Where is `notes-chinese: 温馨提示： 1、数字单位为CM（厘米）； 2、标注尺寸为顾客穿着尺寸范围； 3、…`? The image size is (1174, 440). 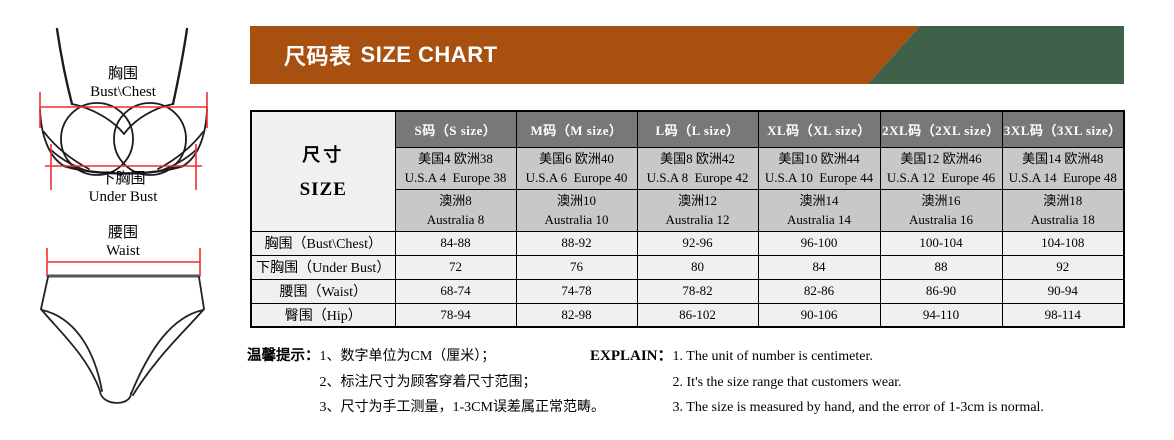 notes-chinese: 温馨提示： 1、数字单位为CM（厘米）； 2、标注尺寸为顾客穿着尺寸范围； 3、… is located at coordinates (426, 382).